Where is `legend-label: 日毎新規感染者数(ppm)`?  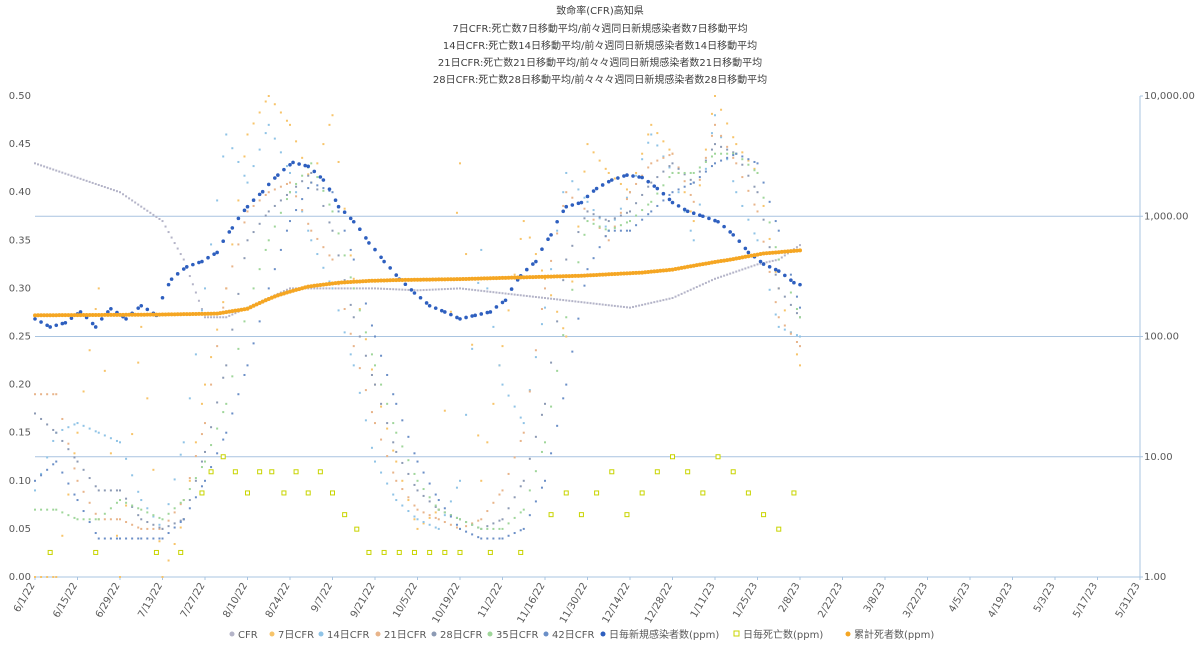 legend-label: 日毎新規感染者数(ppm) is located at coordinates (664, 634).